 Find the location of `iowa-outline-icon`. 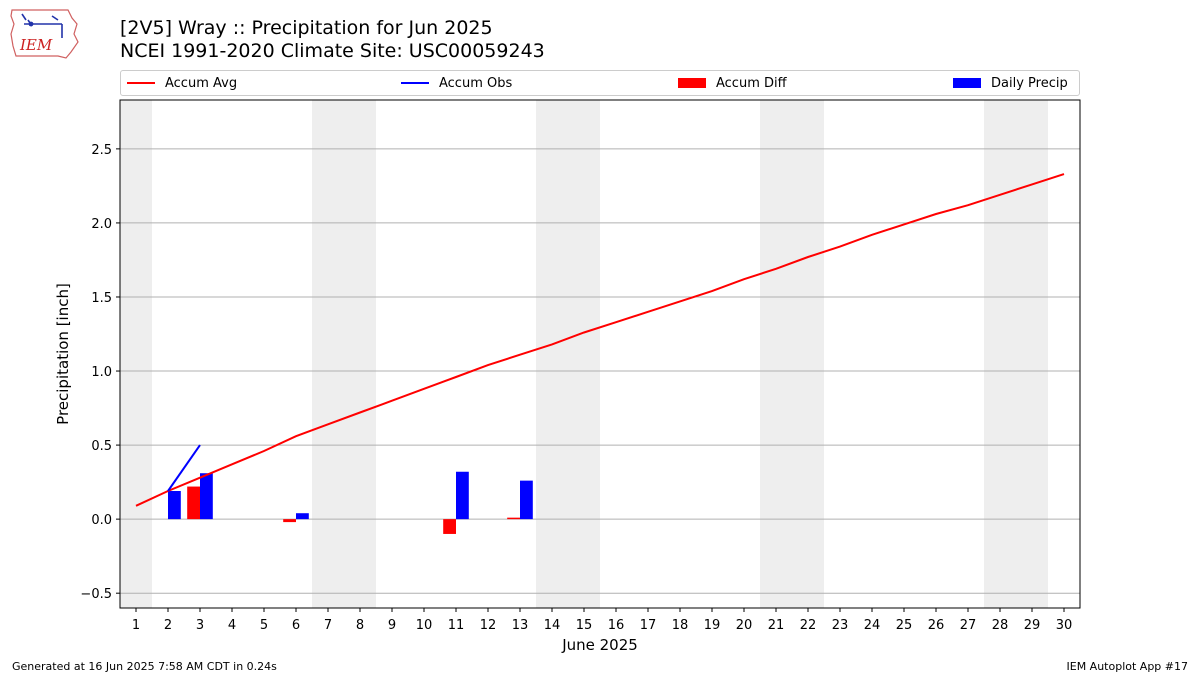

iowa-outline-icon is located at coordinates (44, 34).